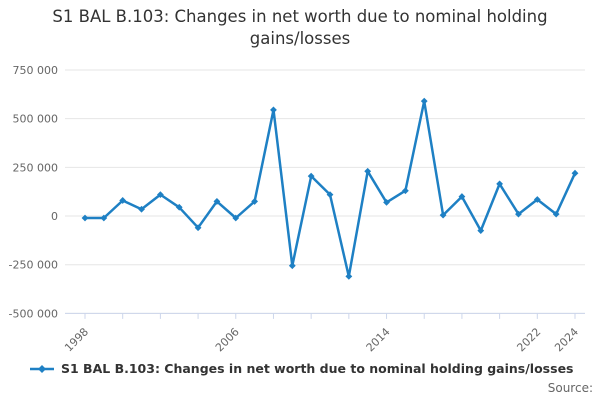  Describe the element at coordinates (33, 265) in the screenshot. I see `y-tick-label: -250 000` at that location.